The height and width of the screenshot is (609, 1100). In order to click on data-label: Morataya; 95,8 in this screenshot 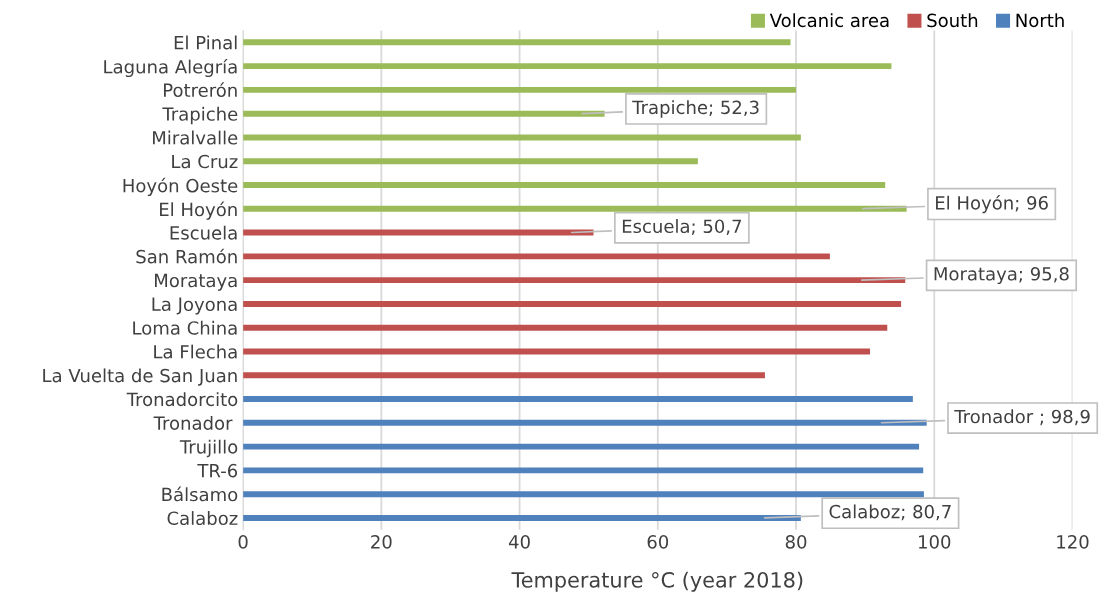, I will do `click(1001, 275)`.